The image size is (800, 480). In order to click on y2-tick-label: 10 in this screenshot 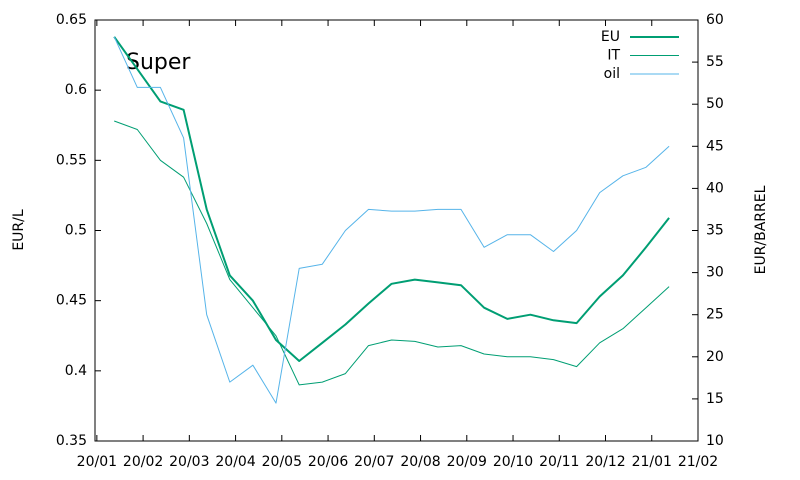, I will do `click(715, 441)`.